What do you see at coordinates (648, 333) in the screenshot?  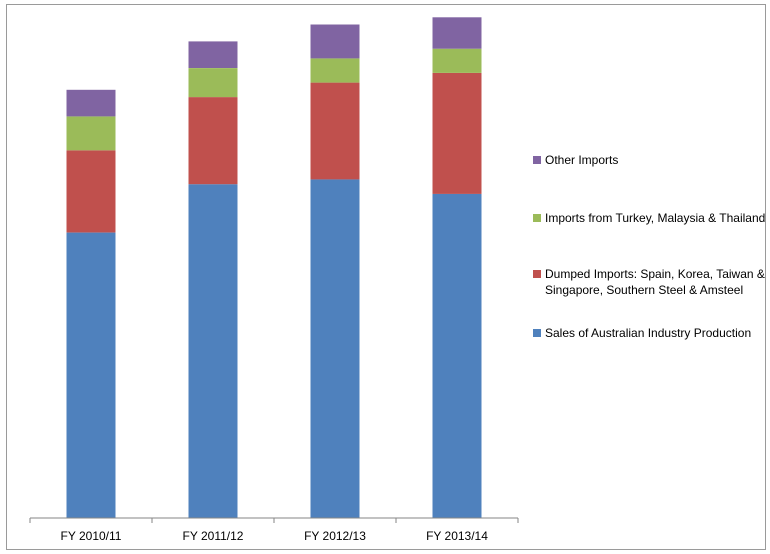 I see `legend-label-australian-industry-sales: Sales of Australian Industry Production` at bounding box center [648, 333].